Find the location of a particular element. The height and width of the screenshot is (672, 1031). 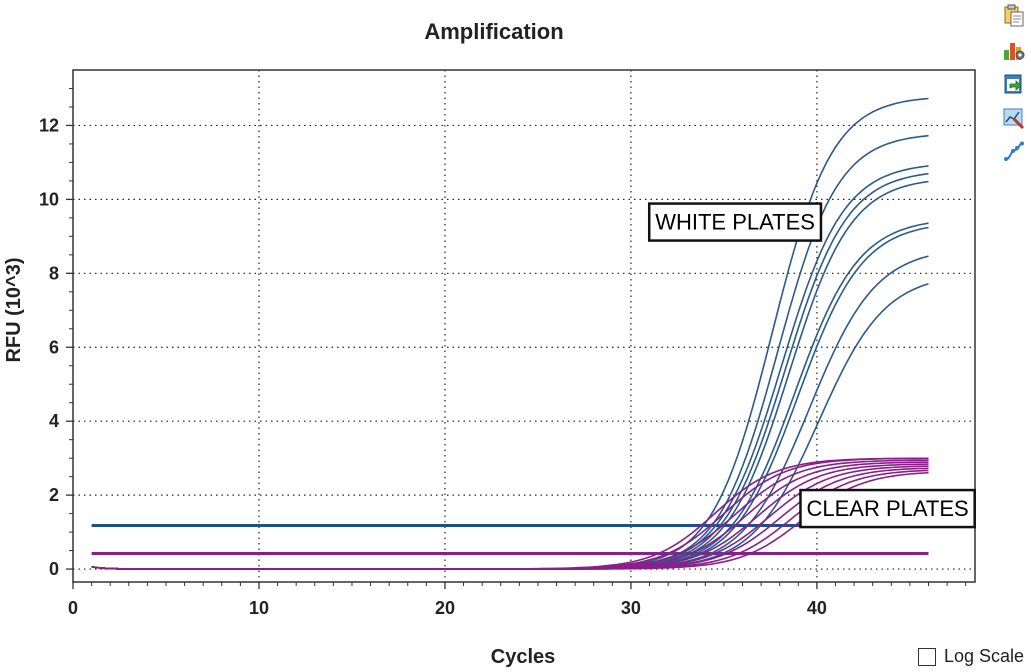

chart-settings-icon is located at coordinates (1014, 50).